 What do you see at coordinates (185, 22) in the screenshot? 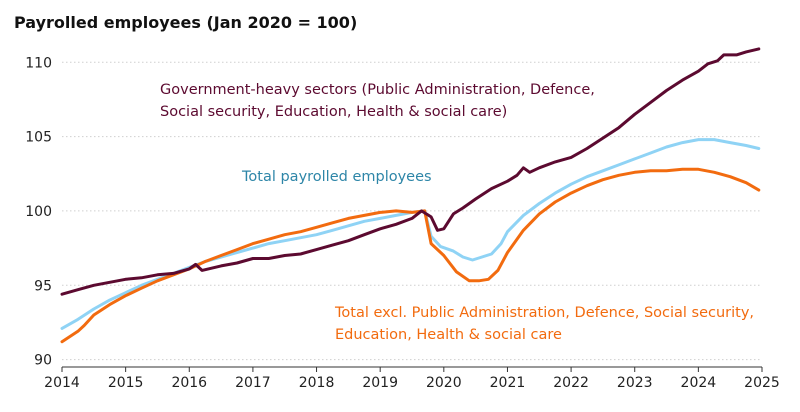
I see `chart-title: Payrolled employees (Jan 2020 = 100)` at bounding box center [185, 22].